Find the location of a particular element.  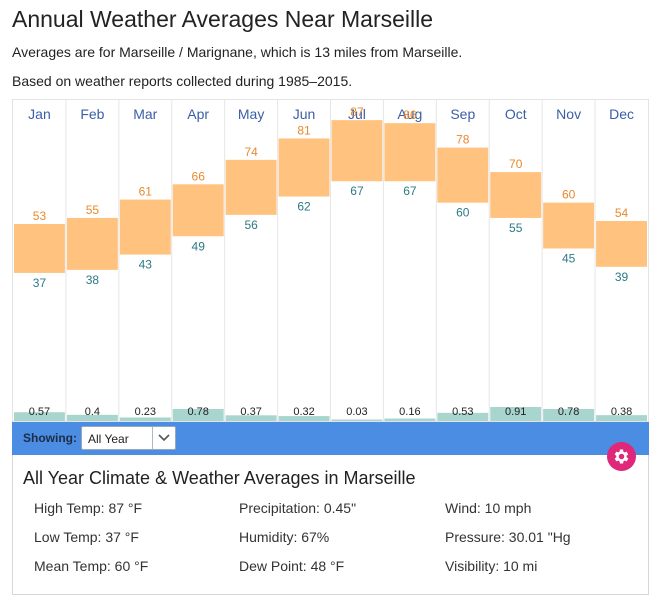

showing-label: Showing: is located at coordinates (50, 438).